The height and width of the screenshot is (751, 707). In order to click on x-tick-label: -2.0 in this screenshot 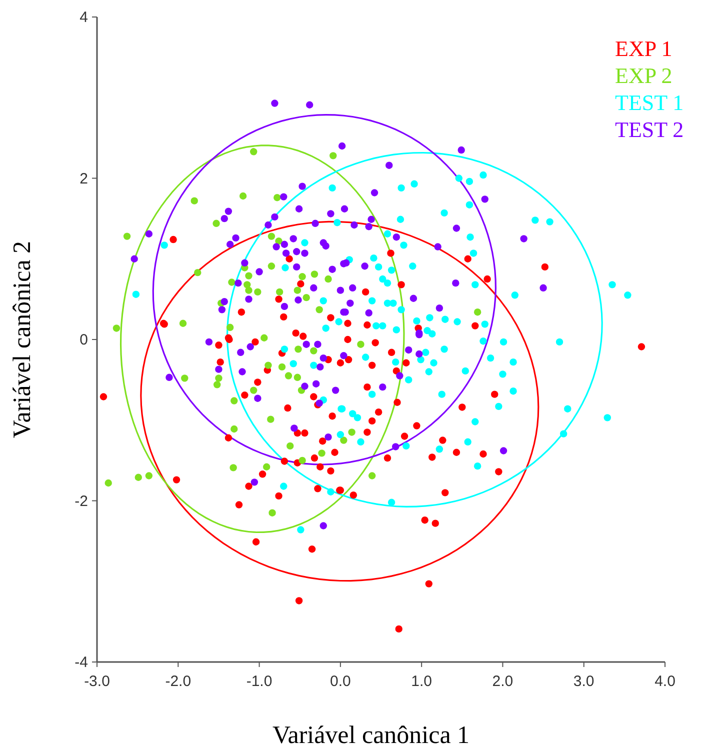, I will do `click(178, 681)`.